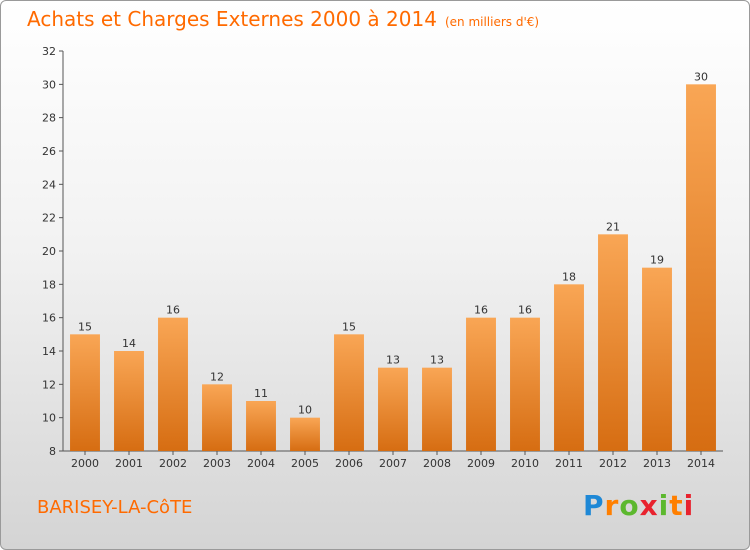 This screenshot has height=550, width=750. I want to click on value-label-2006: 15, so click(349, 326).